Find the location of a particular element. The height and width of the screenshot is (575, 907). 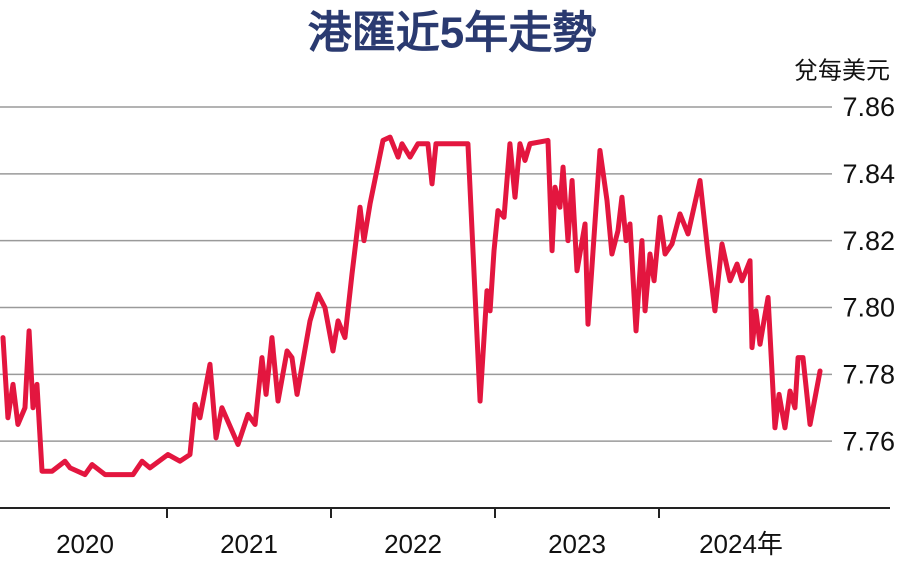

y-tick-label: 7.84 is located at coordinates (868, 174).